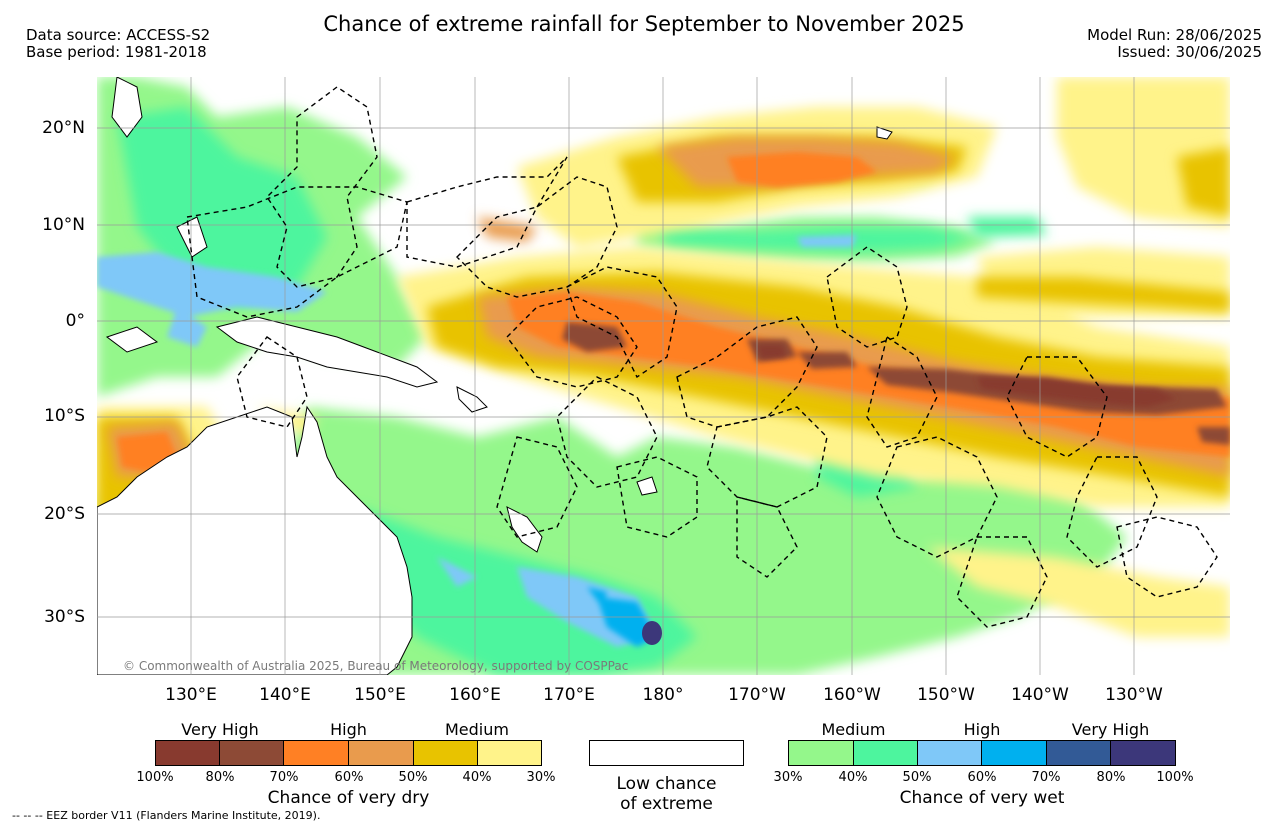 The height and width of the screenshot is (827, 1288). I want to click on wet-80-100-region, so click(652, 633).